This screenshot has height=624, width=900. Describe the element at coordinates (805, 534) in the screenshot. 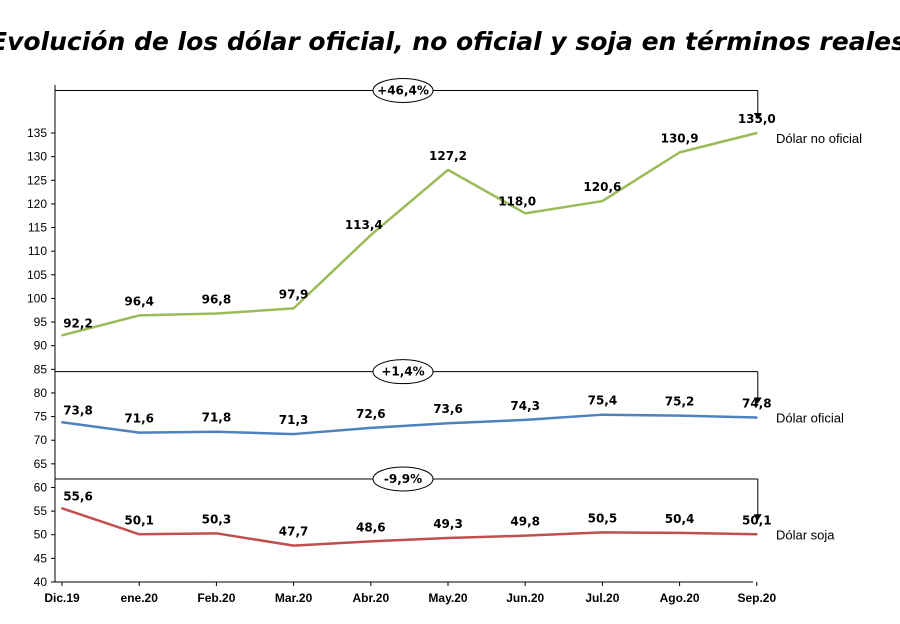

I see `series-name-label: Dólar soja` at that location.